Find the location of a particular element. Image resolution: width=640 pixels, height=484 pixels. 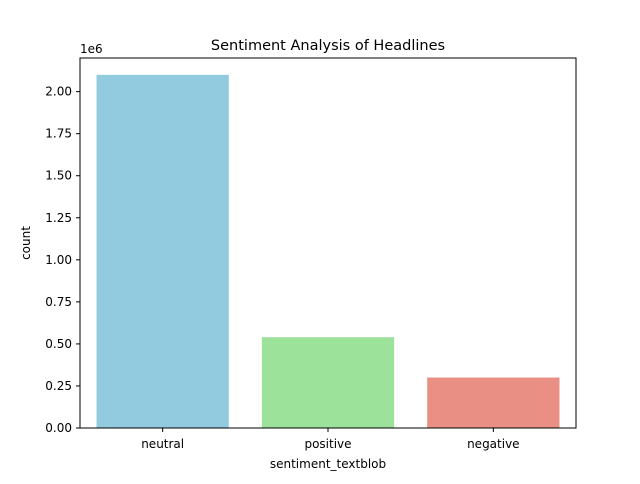

y-offset-label: 1e6 is located at coordinates (91, 49).